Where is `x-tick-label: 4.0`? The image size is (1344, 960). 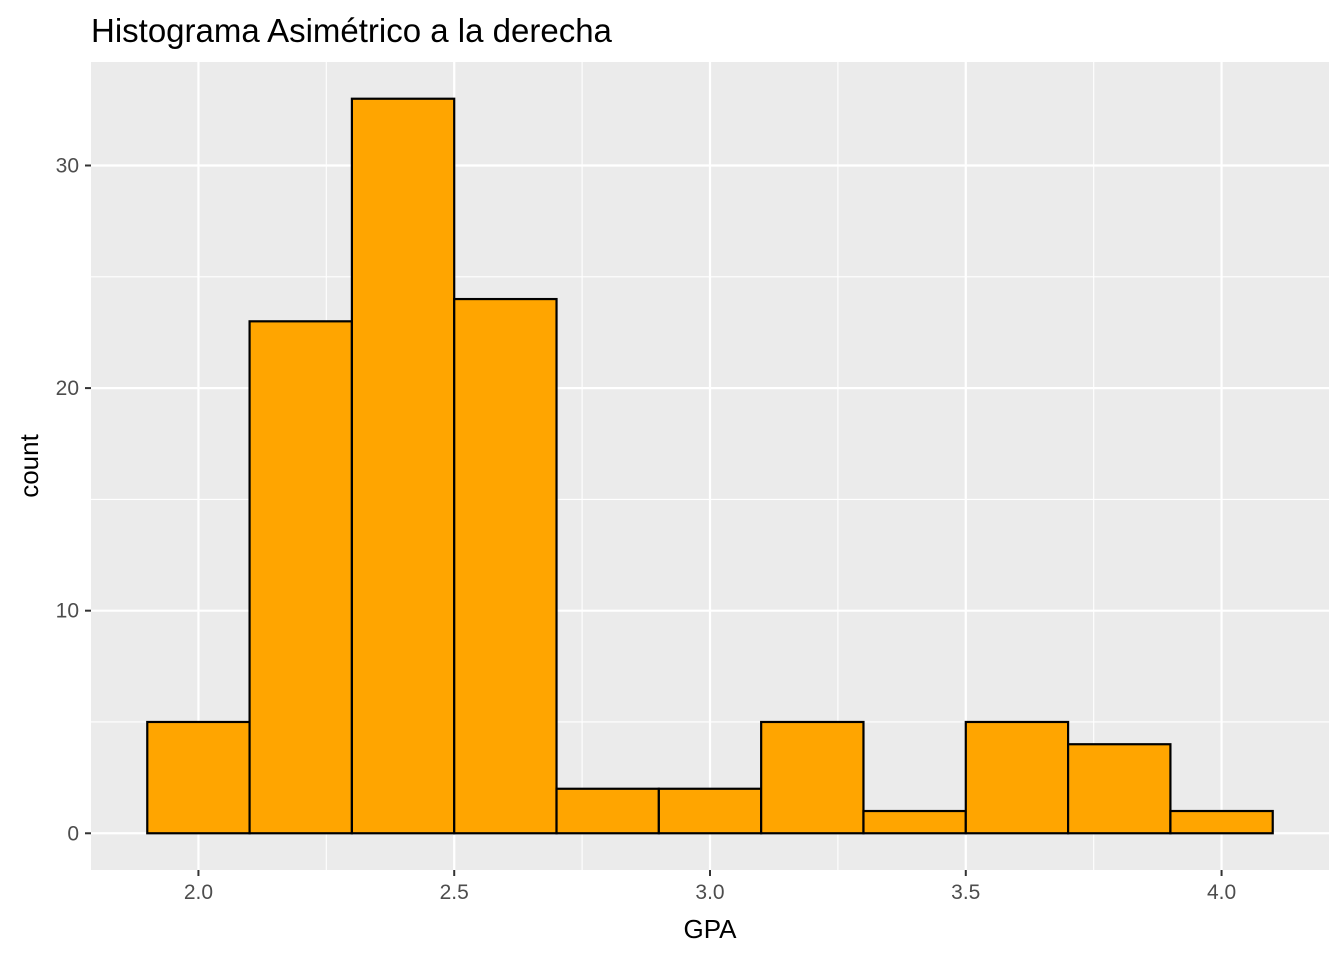 x-tick-label: 4.0 is located at coordinates (1221, 892).